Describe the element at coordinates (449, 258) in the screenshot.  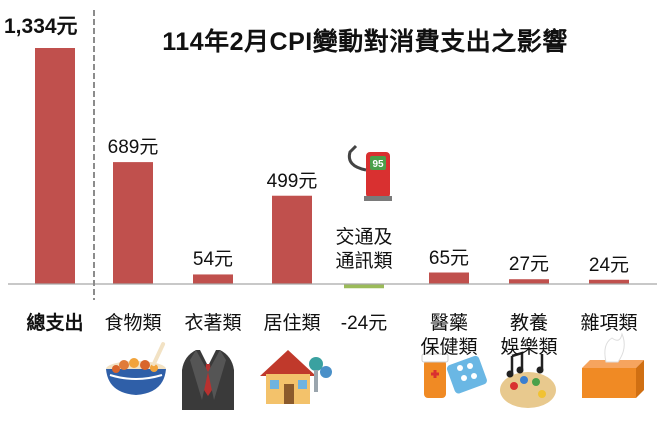
I see `value-label-medical: 65元` at that location.